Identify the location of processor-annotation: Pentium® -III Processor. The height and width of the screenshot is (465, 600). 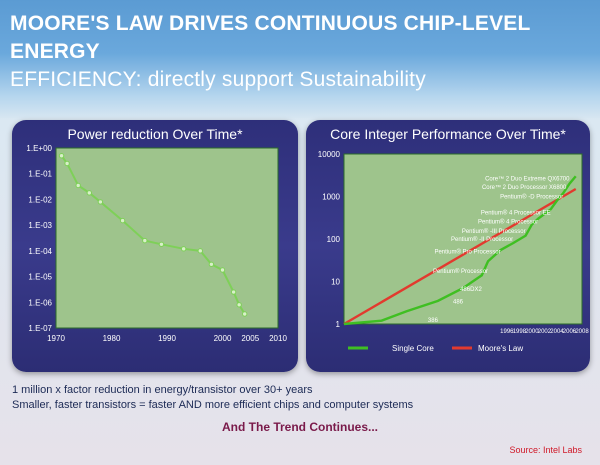
(494, 231).